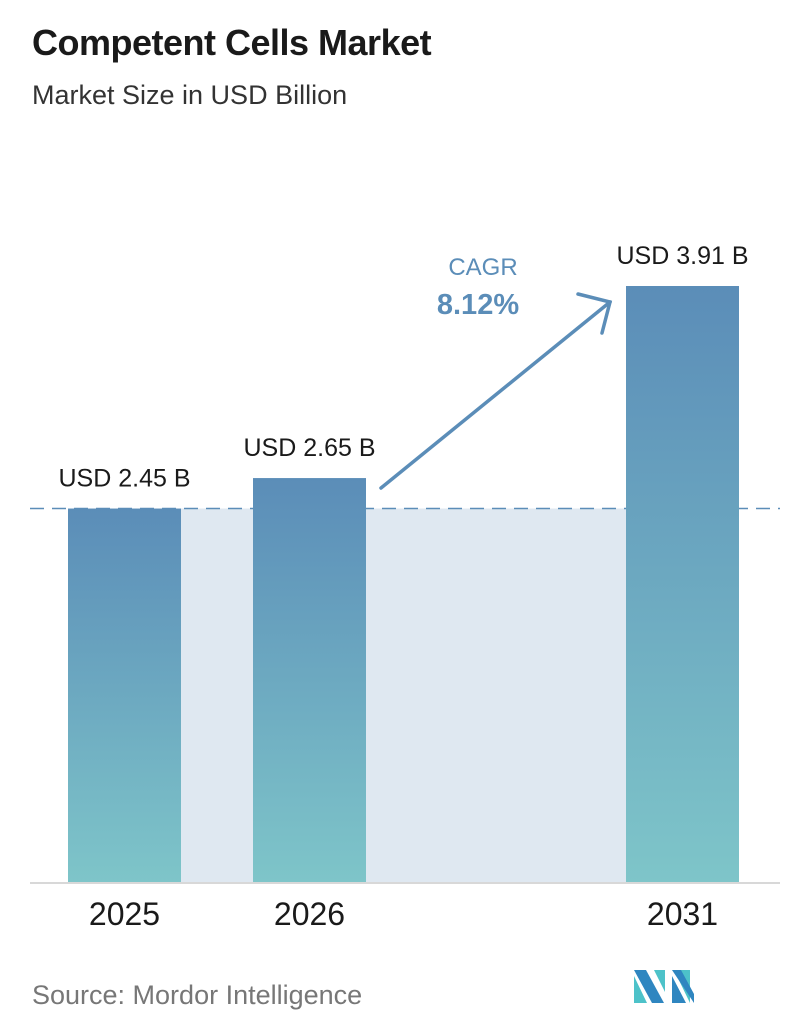 The height and width of the screenshot is (1034, 796). Describe the element at coordinates (197, 995) in the screenshot. I see `source-note: Source: Mordor Intelligence` at that location.